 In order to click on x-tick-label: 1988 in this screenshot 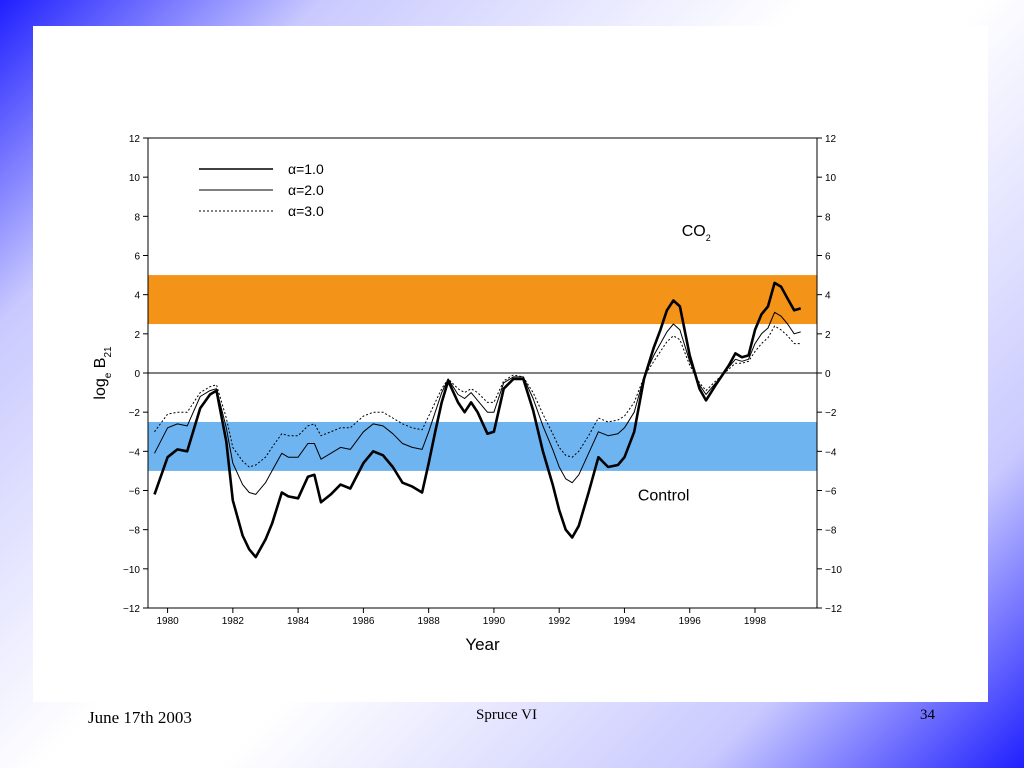, I will do `click(429, 621)`.